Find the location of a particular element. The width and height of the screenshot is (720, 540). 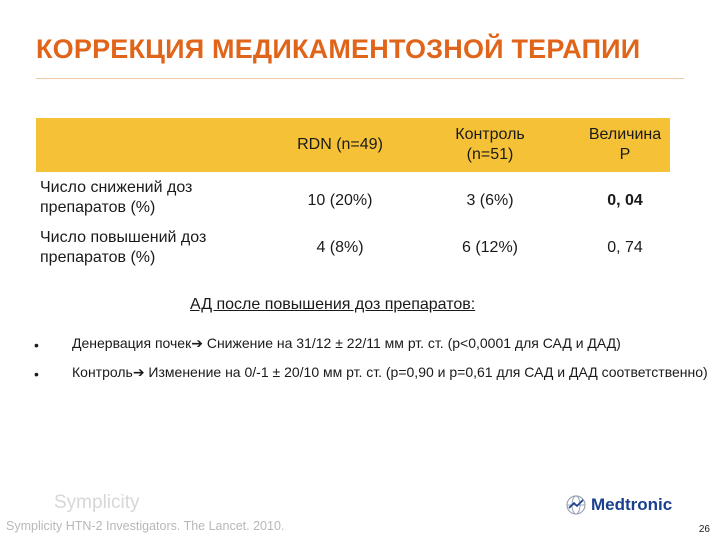

medtronic-logo: Medtronic is located at coordinates (618, 505).